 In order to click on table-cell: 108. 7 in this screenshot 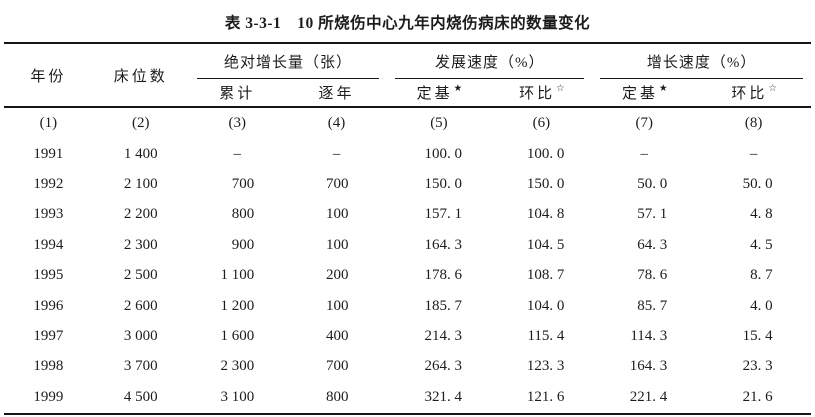, I will do `click(545, 275)`.